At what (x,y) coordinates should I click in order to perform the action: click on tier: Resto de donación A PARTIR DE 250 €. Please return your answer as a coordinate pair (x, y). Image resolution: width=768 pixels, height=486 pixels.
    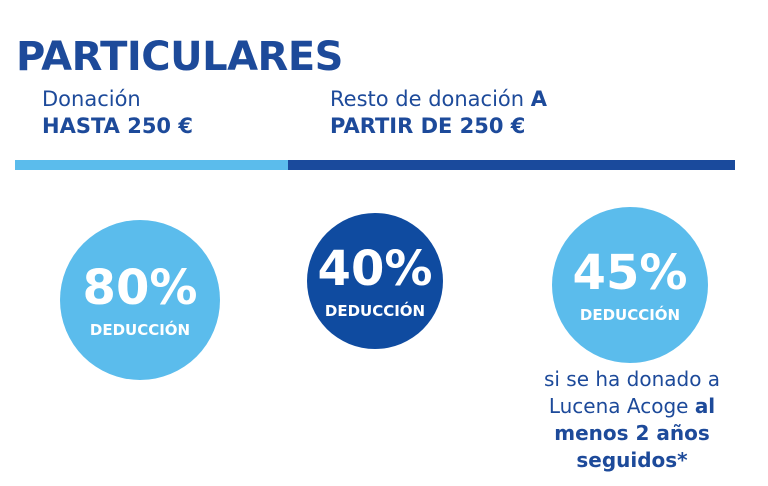
    Looking at the image, I should click on (438, 113).